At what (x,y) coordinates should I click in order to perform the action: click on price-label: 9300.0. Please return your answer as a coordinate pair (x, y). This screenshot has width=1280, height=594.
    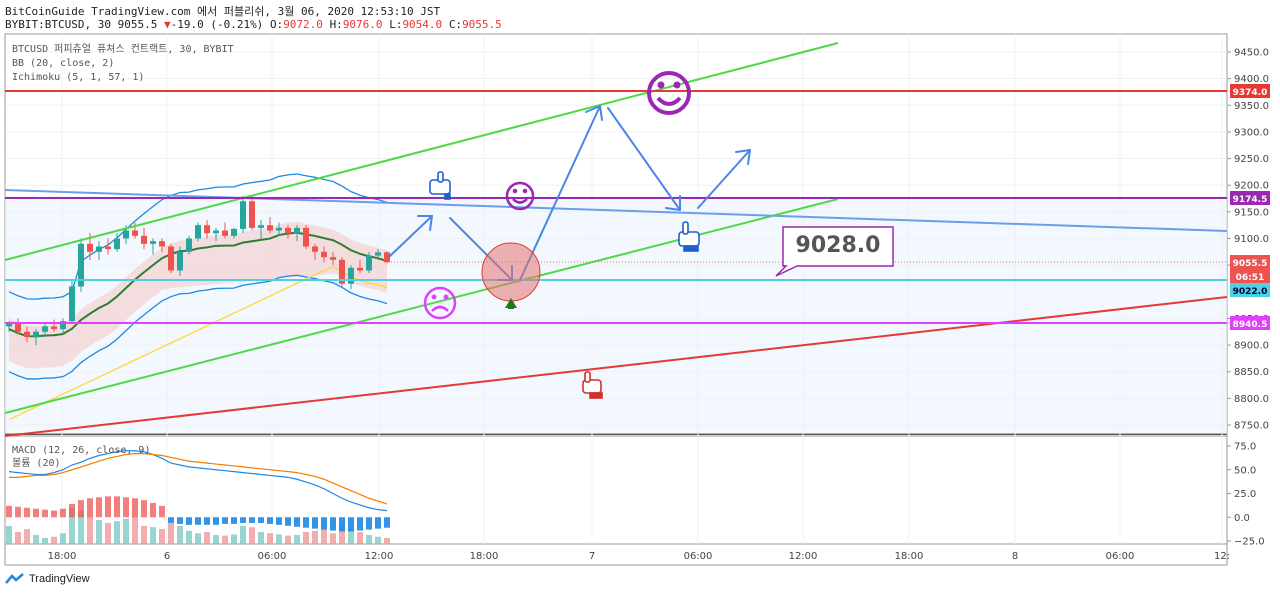
    Looking at the image, I should click on (1251, 132).